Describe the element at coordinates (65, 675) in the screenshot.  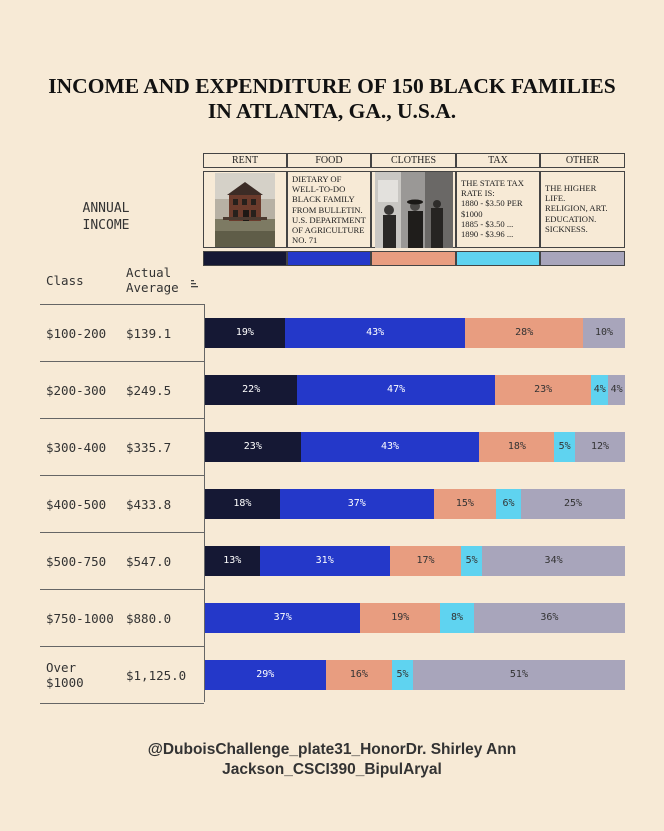
I see `class-cell: Over $1000` at that location.